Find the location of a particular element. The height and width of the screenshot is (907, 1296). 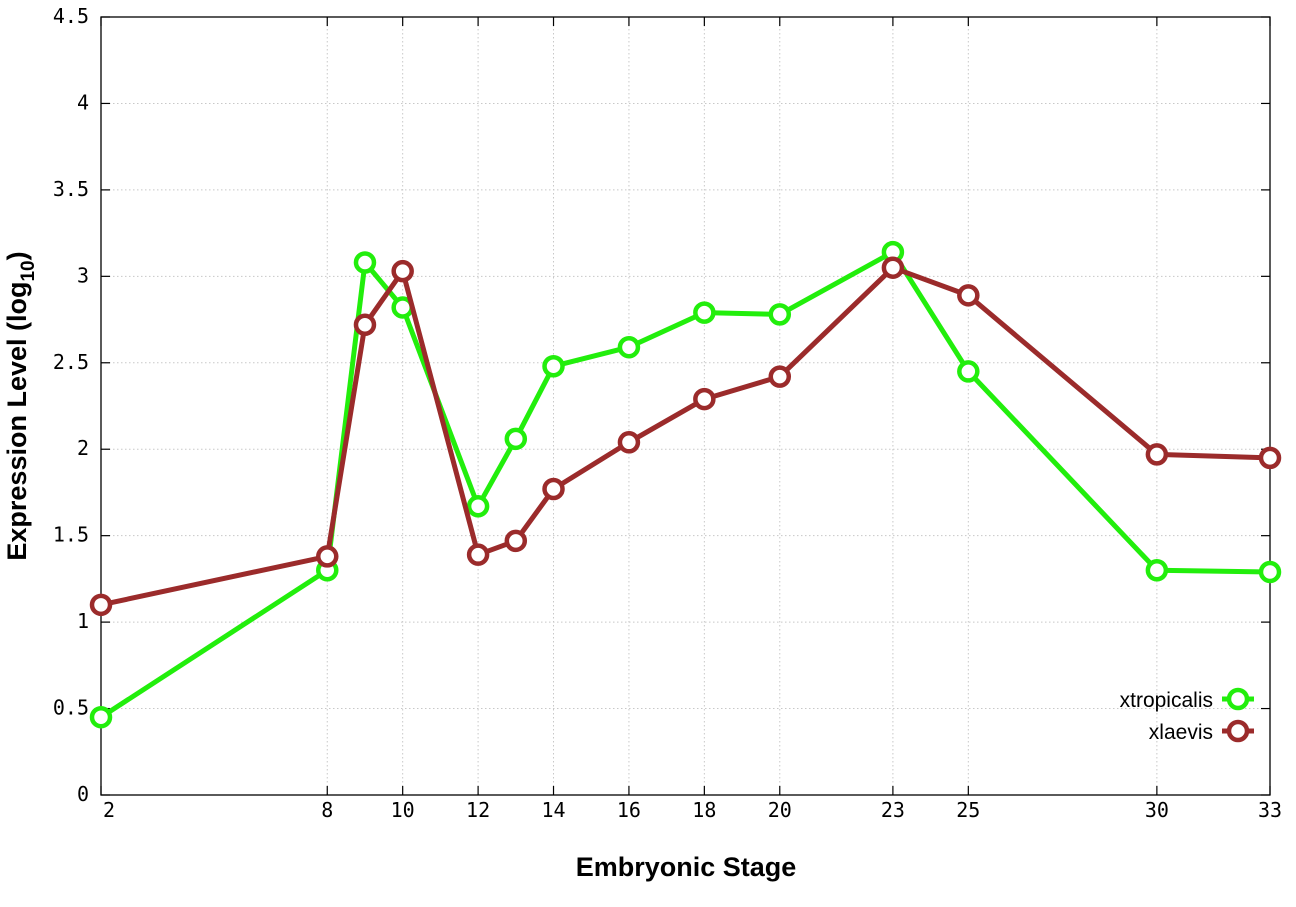

y-tick-label: 1 is located at coordinates (83, 621).